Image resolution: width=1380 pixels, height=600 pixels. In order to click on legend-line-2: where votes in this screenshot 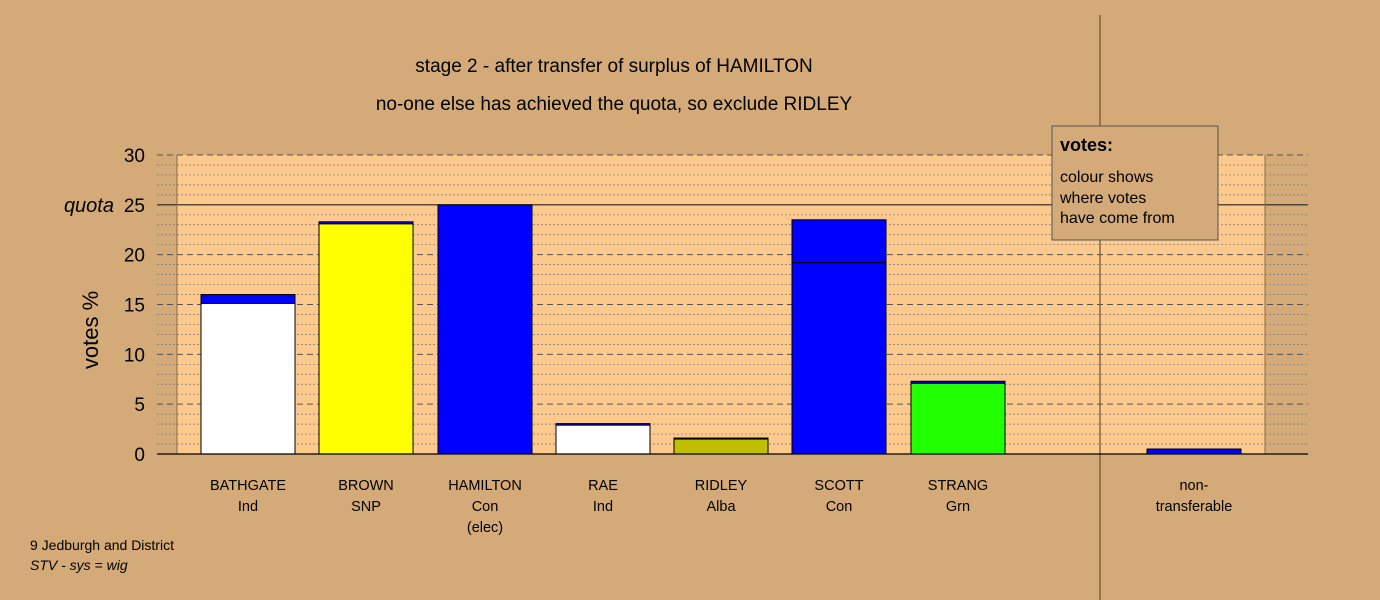, I will do `click(1102, 198)`.